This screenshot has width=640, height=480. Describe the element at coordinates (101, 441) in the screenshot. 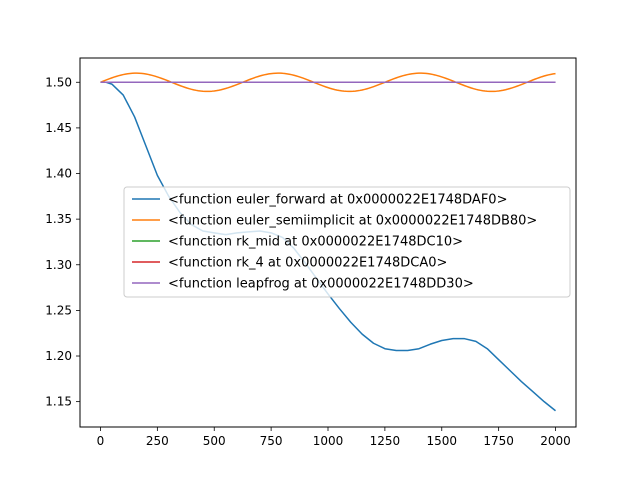

I see `x-tick-label: 0` at that location.